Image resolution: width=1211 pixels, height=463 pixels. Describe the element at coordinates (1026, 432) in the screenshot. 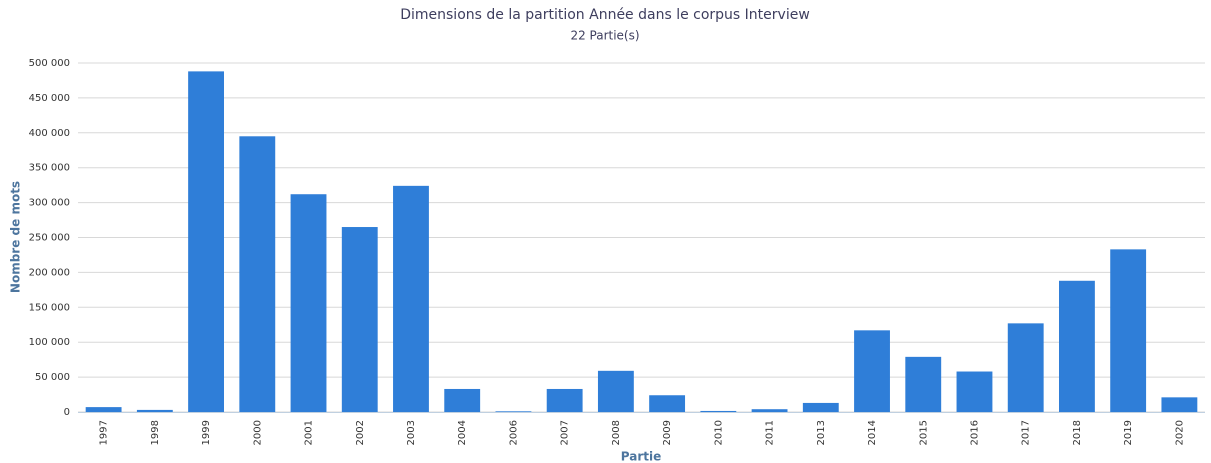

I see `x-tick-label: 2017` at that location.